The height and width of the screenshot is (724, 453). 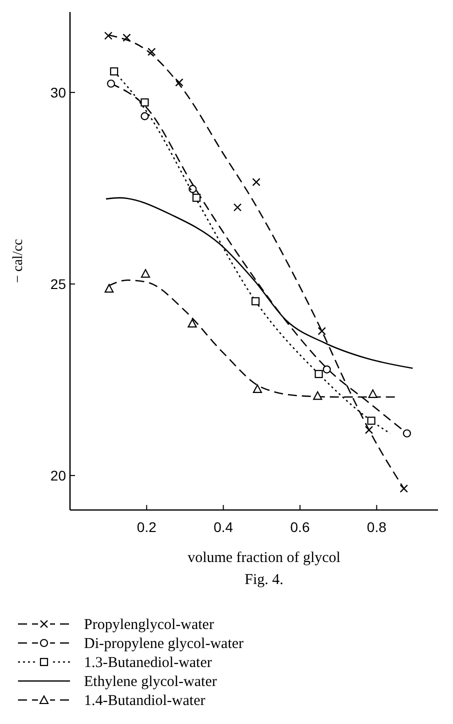 I want to click on legend-label: Di-propylene glycol-water, so click(x=164, y=644).